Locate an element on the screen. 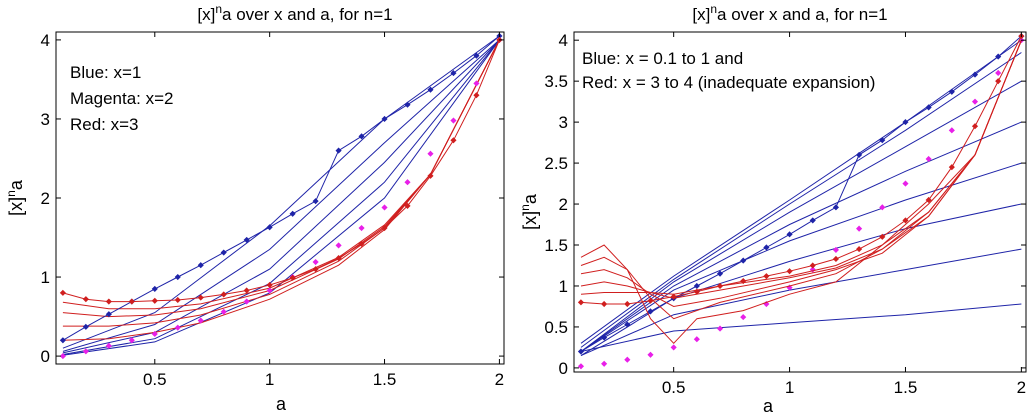  right-y-tick-label-2: 1 is located at coordinates (563, 286).